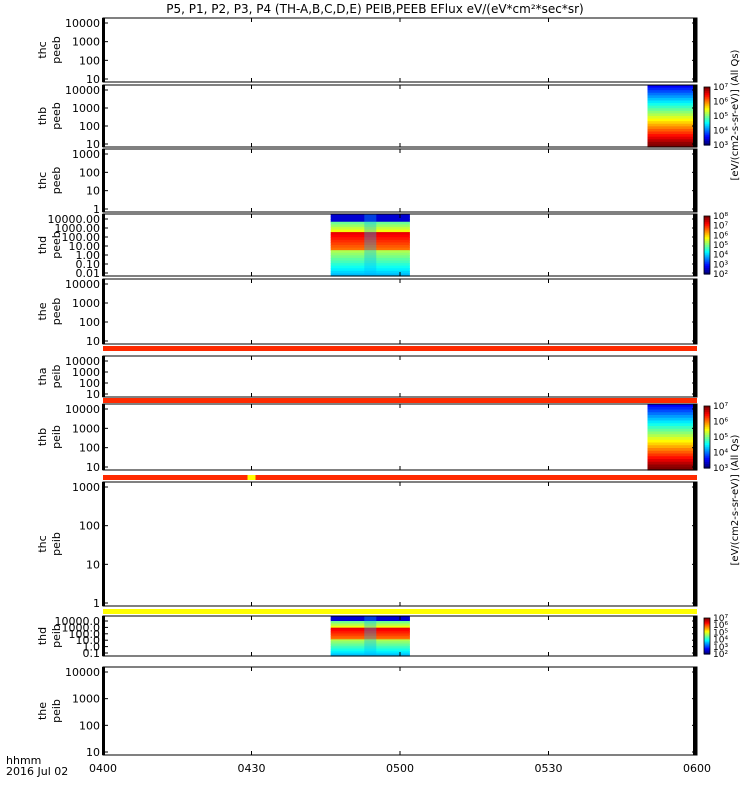  I want to click on y-tick-label: 1, so click(96, 209).